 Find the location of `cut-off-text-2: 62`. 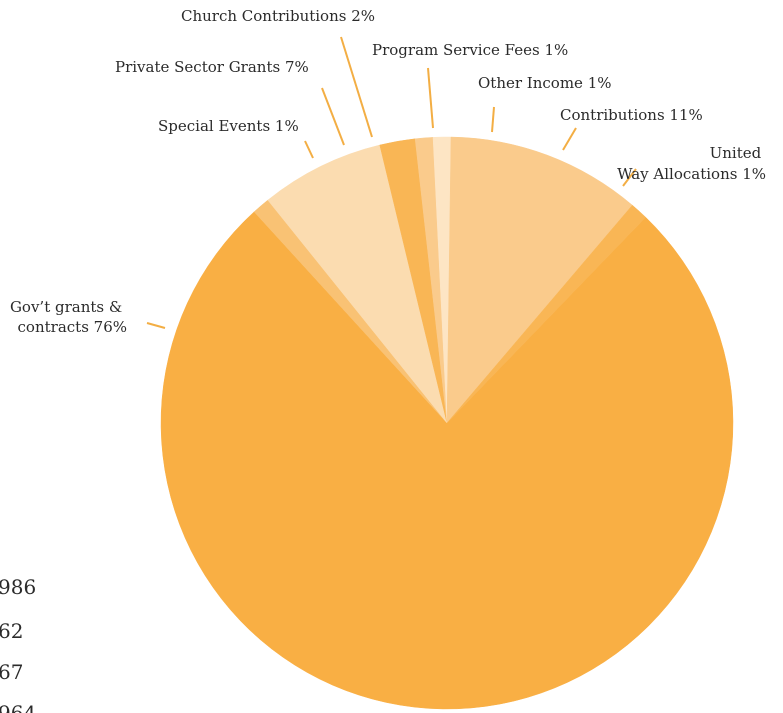

cut-off-text-2: 62 is located at coordinates (11, 631).